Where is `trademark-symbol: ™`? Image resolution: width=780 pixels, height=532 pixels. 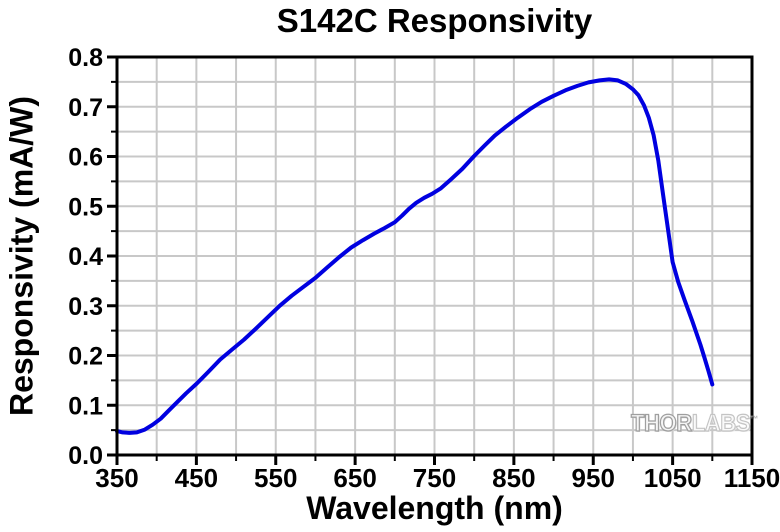
trademark-symbol: ™ is located at coordinates (754, 419).